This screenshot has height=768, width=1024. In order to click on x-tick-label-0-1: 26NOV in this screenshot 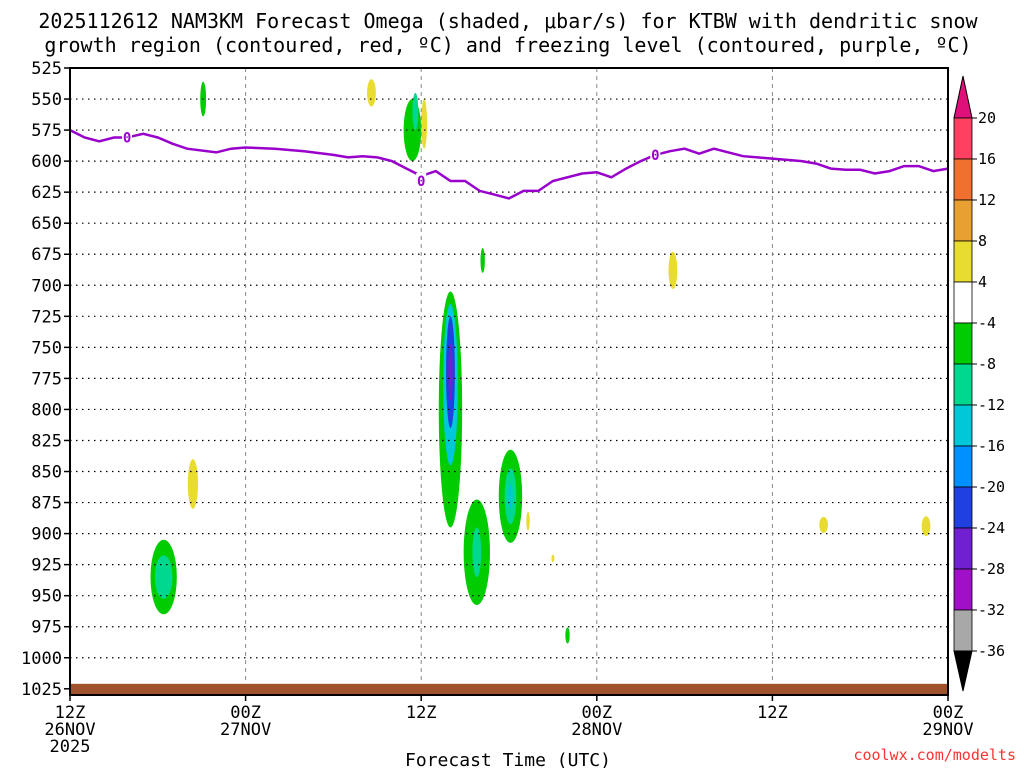, I will do `click(69, 730)`.